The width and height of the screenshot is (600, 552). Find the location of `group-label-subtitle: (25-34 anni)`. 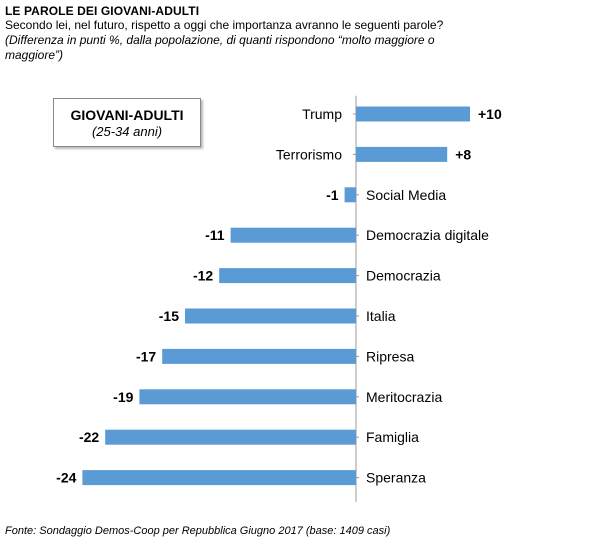

group-label-subtitle: (25-34 anni) is located at coordinates (127, 131).